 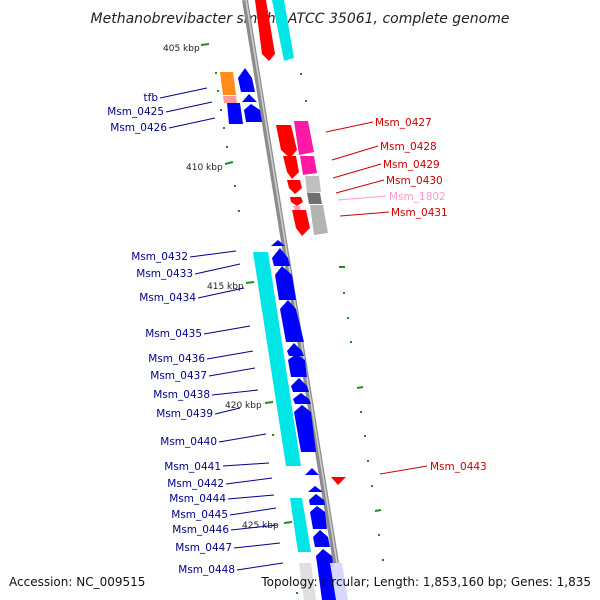 What do you see at coordinates (225, 287) in the screenshot?
I see `kbp-label-415: 415 kbp` at bounding box center [225, 287].